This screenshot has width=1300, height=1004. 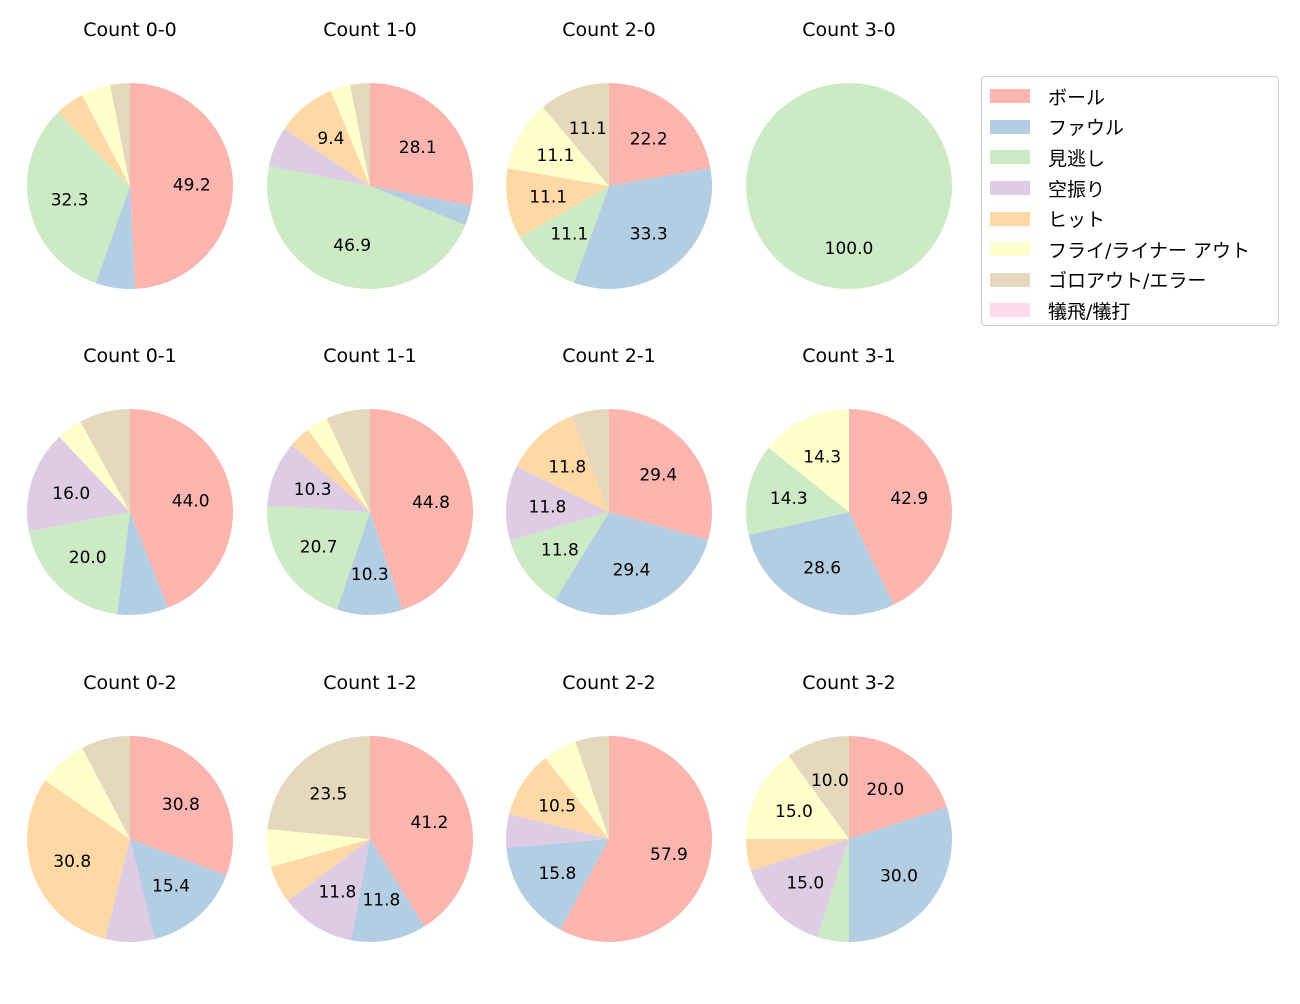 I want to click on legend-item: ファウル, so click(x=1134, y=127).